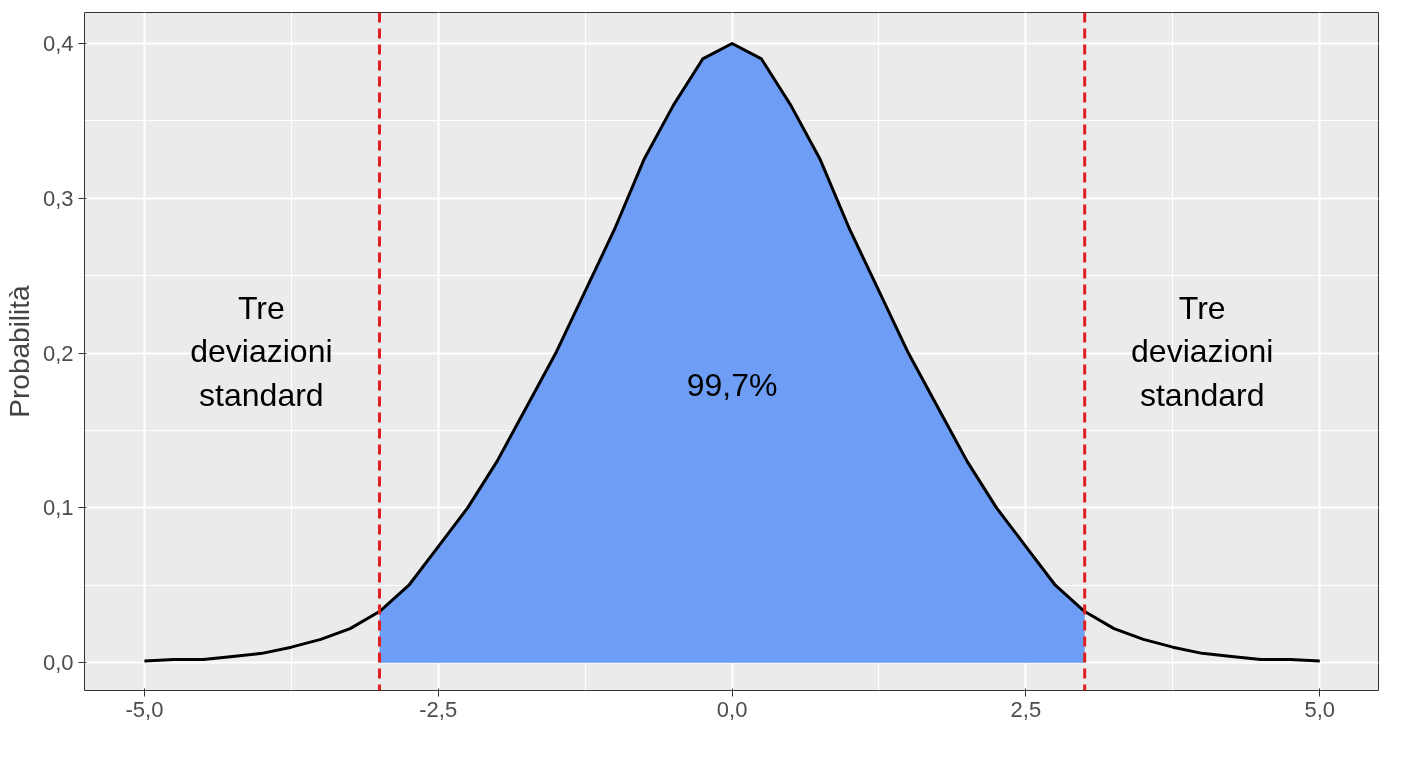 The width and height of the screenshot is (1408, 768). What do you see at coordinates (58, 508) in the screenshot?
I see `y-tick-label: 0,1` at bounding box center [58, 508].